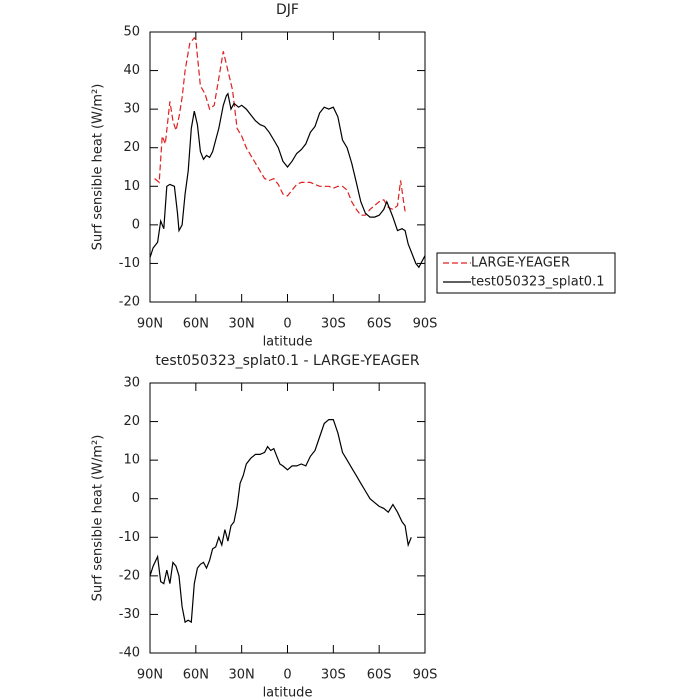  What do you see at coordinates (131, 70) in the screenshot?
I see `y-tick-label: 40` at bounding box center [131, 70].